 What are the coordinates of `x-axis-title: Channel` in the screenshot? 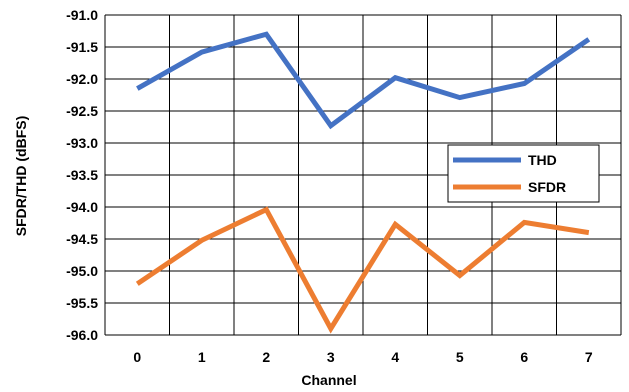 It's located at (328, 380).